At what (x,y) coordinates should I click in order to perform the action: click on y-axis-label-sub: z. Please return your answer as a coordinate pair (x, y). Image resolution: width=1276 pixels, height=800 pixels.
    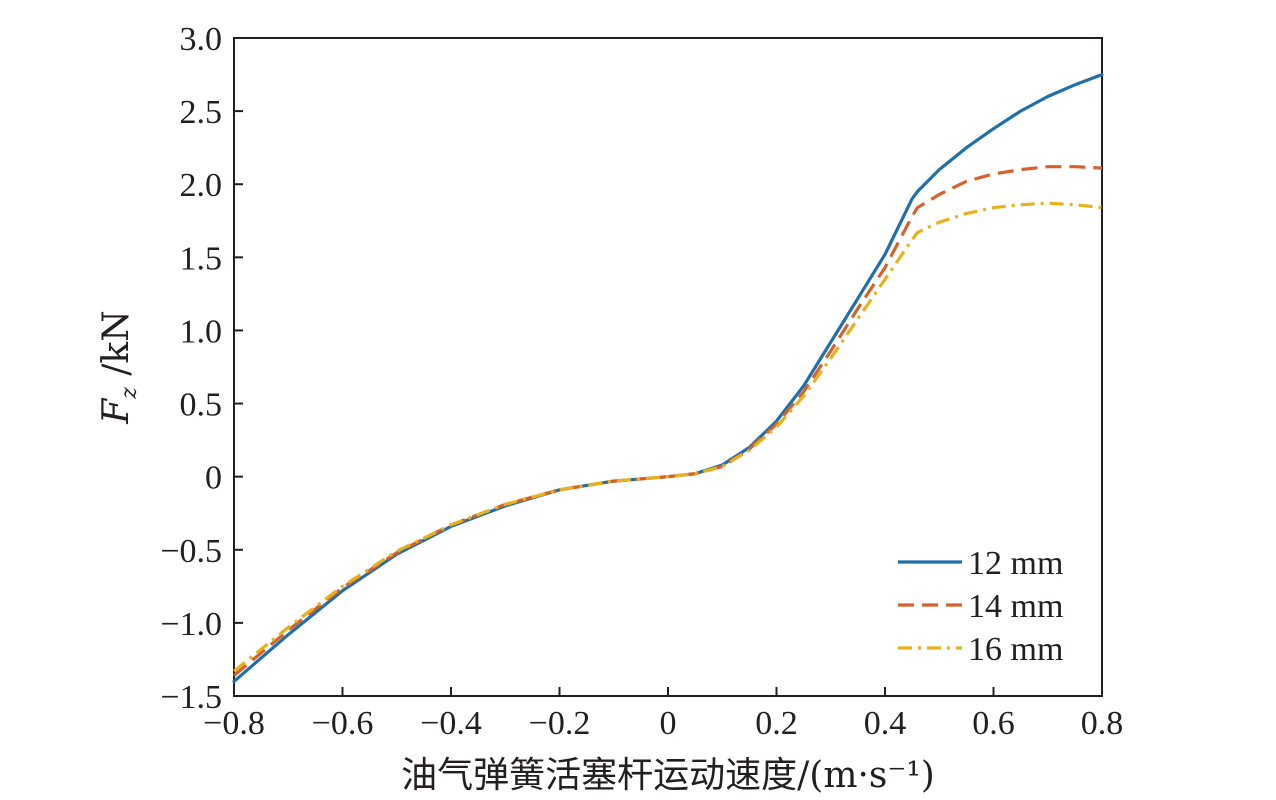
    Looking at the image, I should click on (129, 393).